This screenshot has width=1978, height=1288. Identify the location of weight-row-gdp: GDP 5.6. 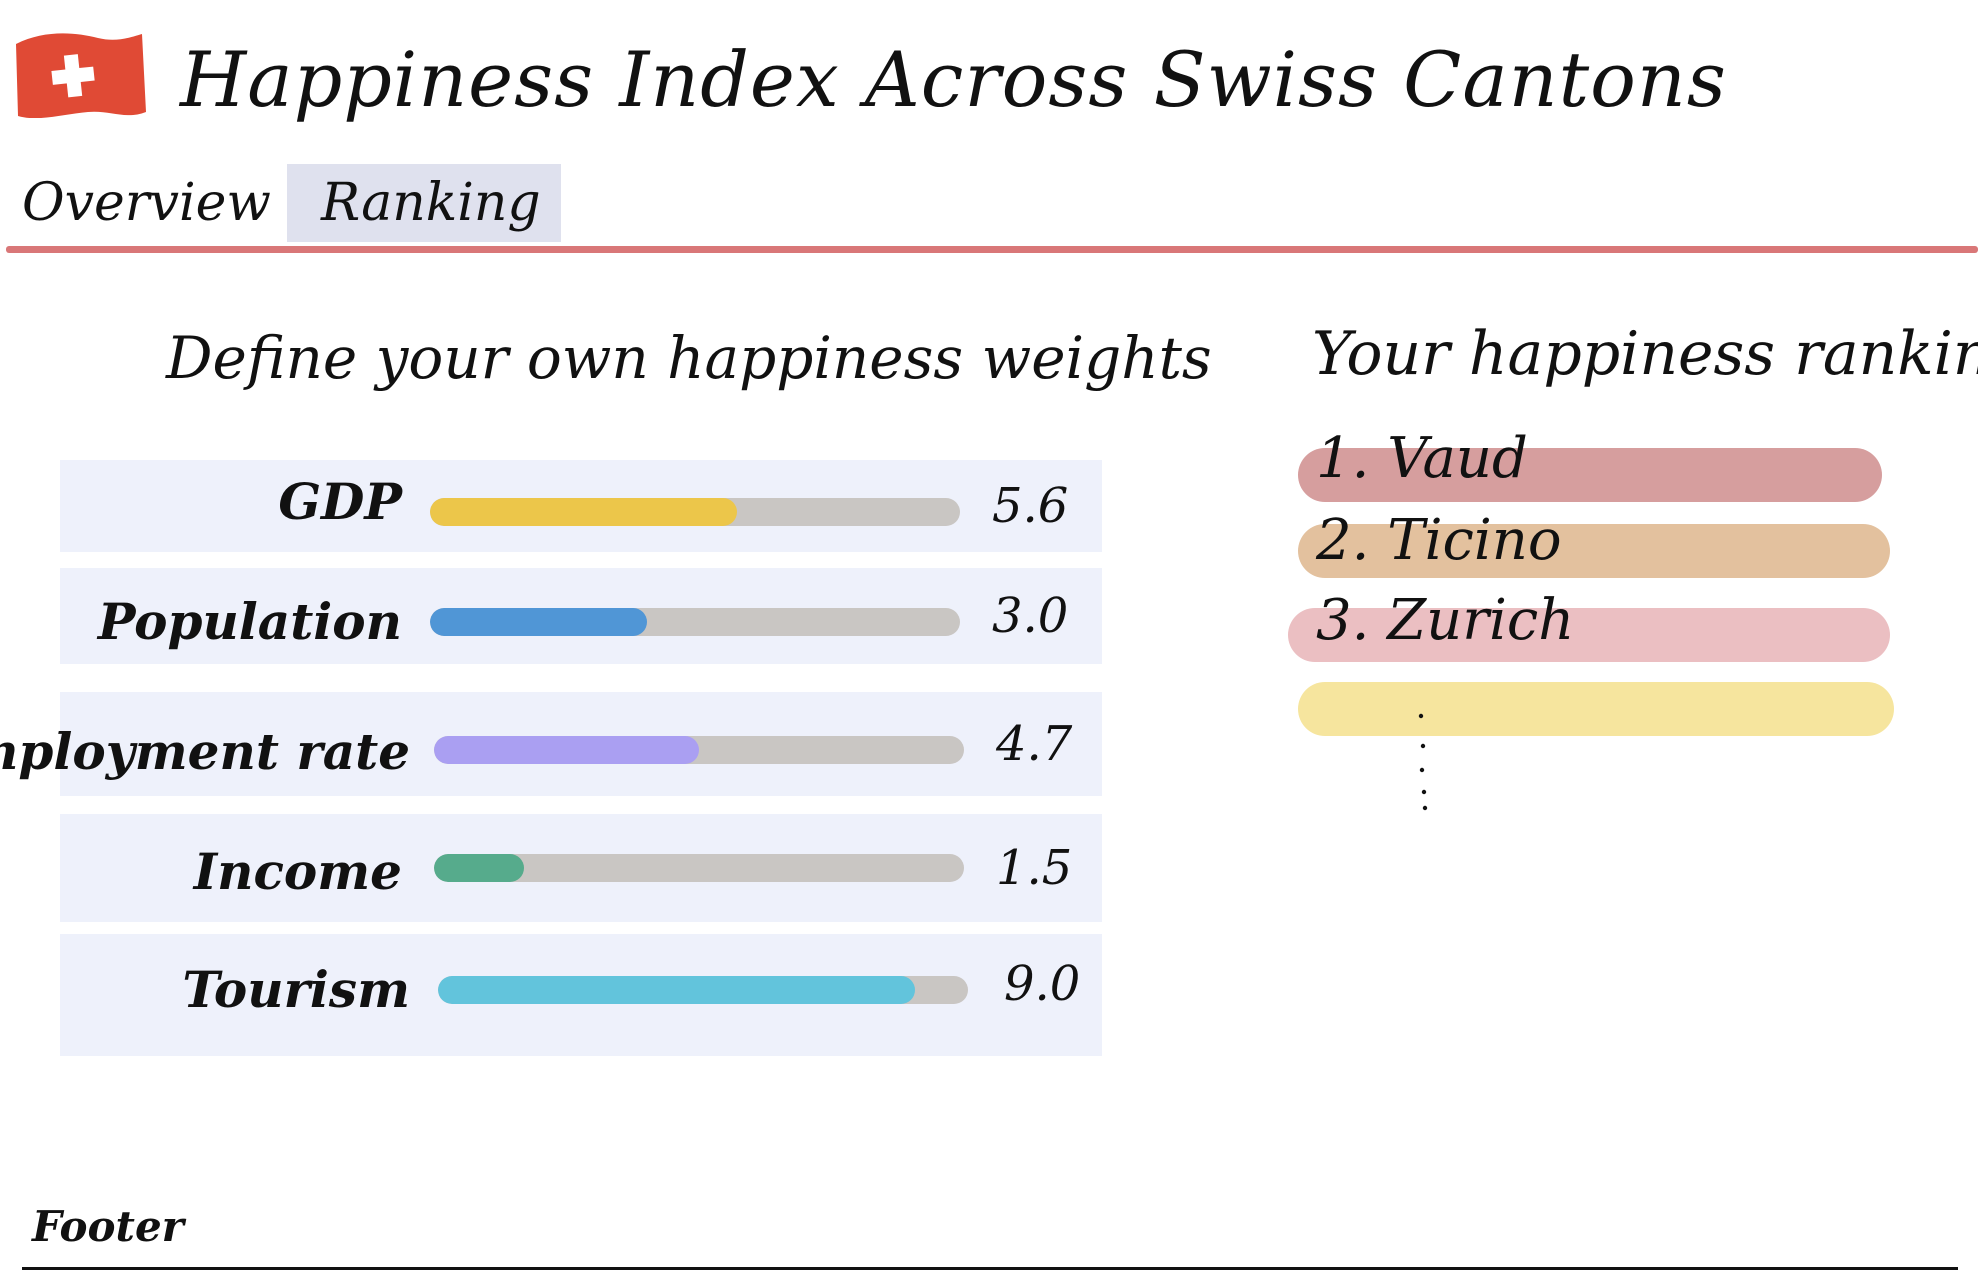
(581, 506).